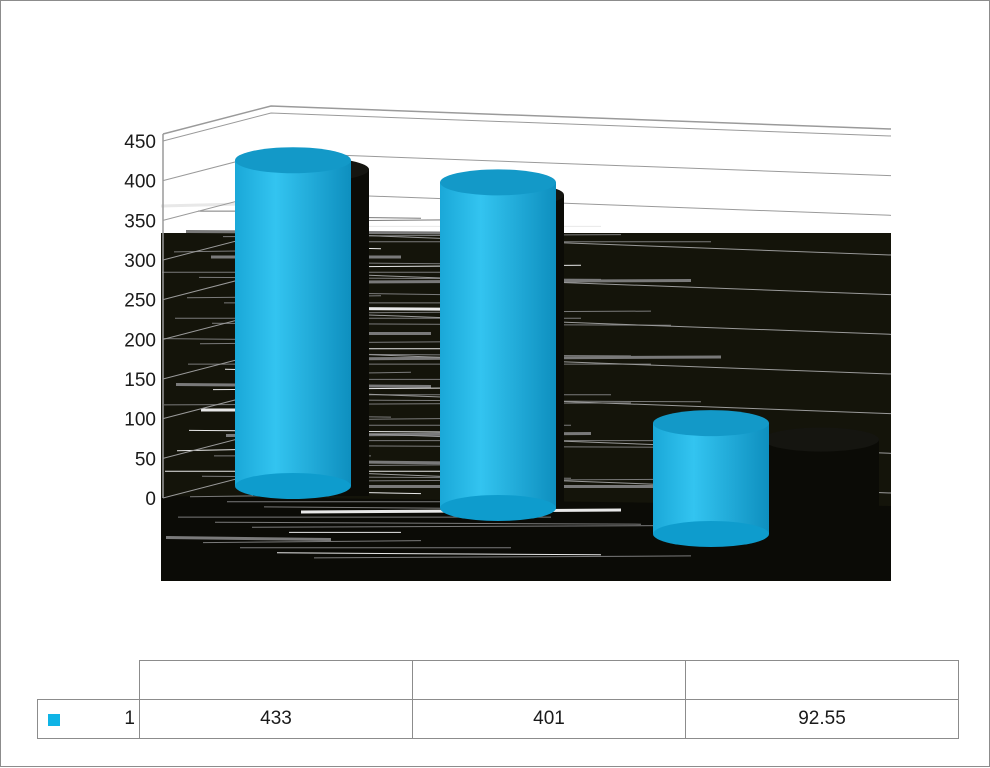 This screenshot has height=768, width=990. Describe the element at coordinates (140, 261) in the screenshot. I see `y-tick-label: 300` at that location.